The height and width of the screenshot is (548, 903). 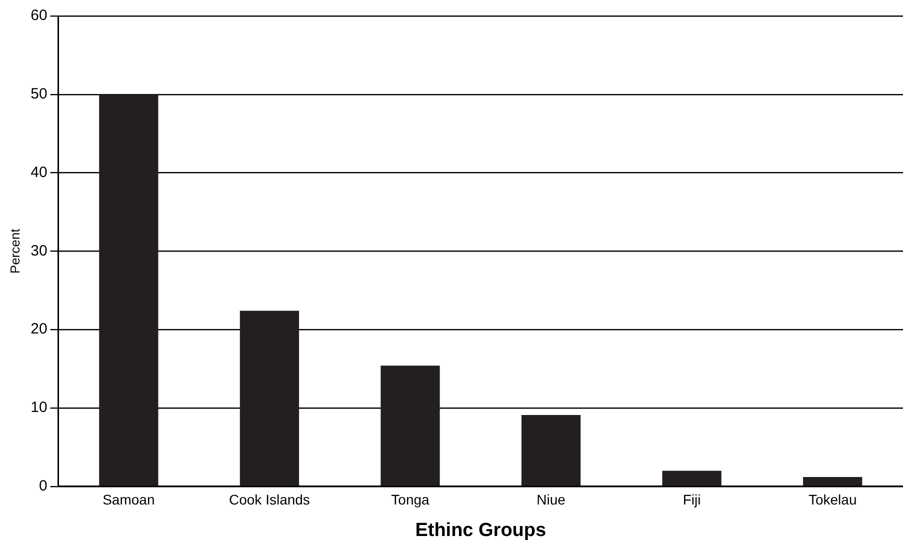 What do you see at coordinates (39, 15) in the screenshot?
I see `y-tick-label: 60` at bounding box center [39, 15].